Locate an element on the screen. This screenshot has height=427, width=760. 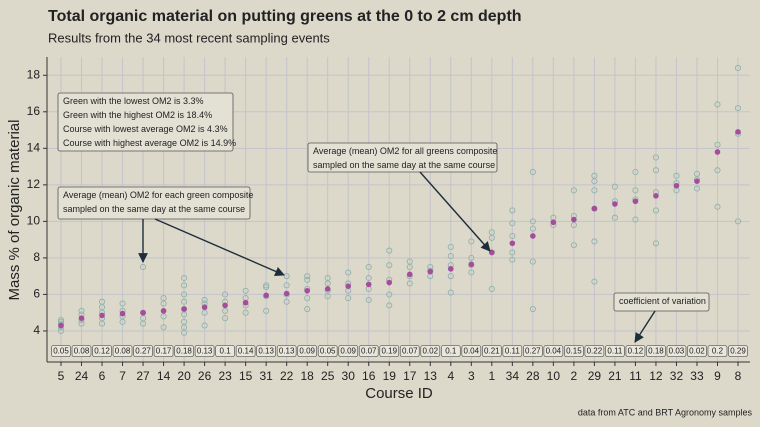
x-tick-label: 7 is located at coordinates (122, 376).